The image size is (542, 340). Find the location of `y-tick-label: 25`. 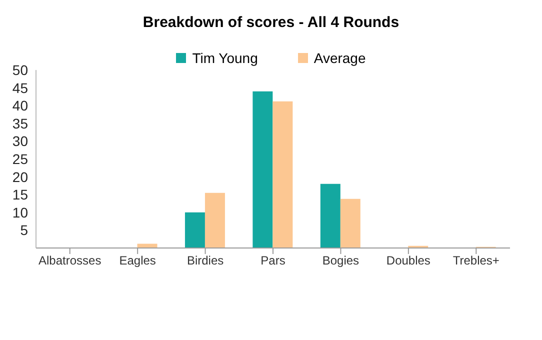

y-tick-label: 25 is located at coordinates (20, 158).